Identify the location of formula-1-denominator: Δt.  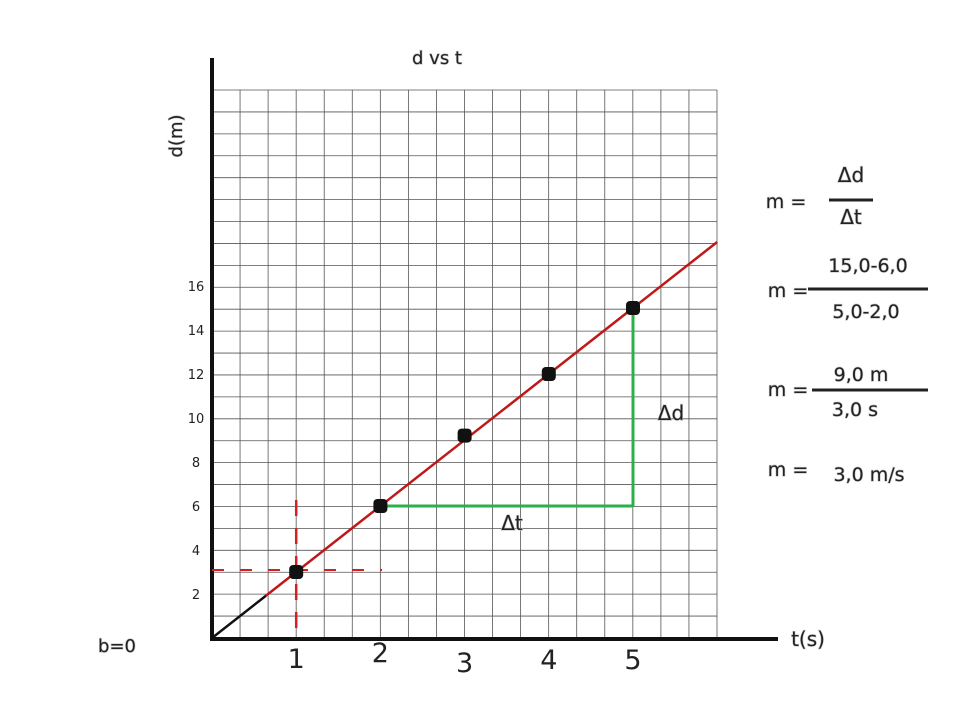
(851, 217).